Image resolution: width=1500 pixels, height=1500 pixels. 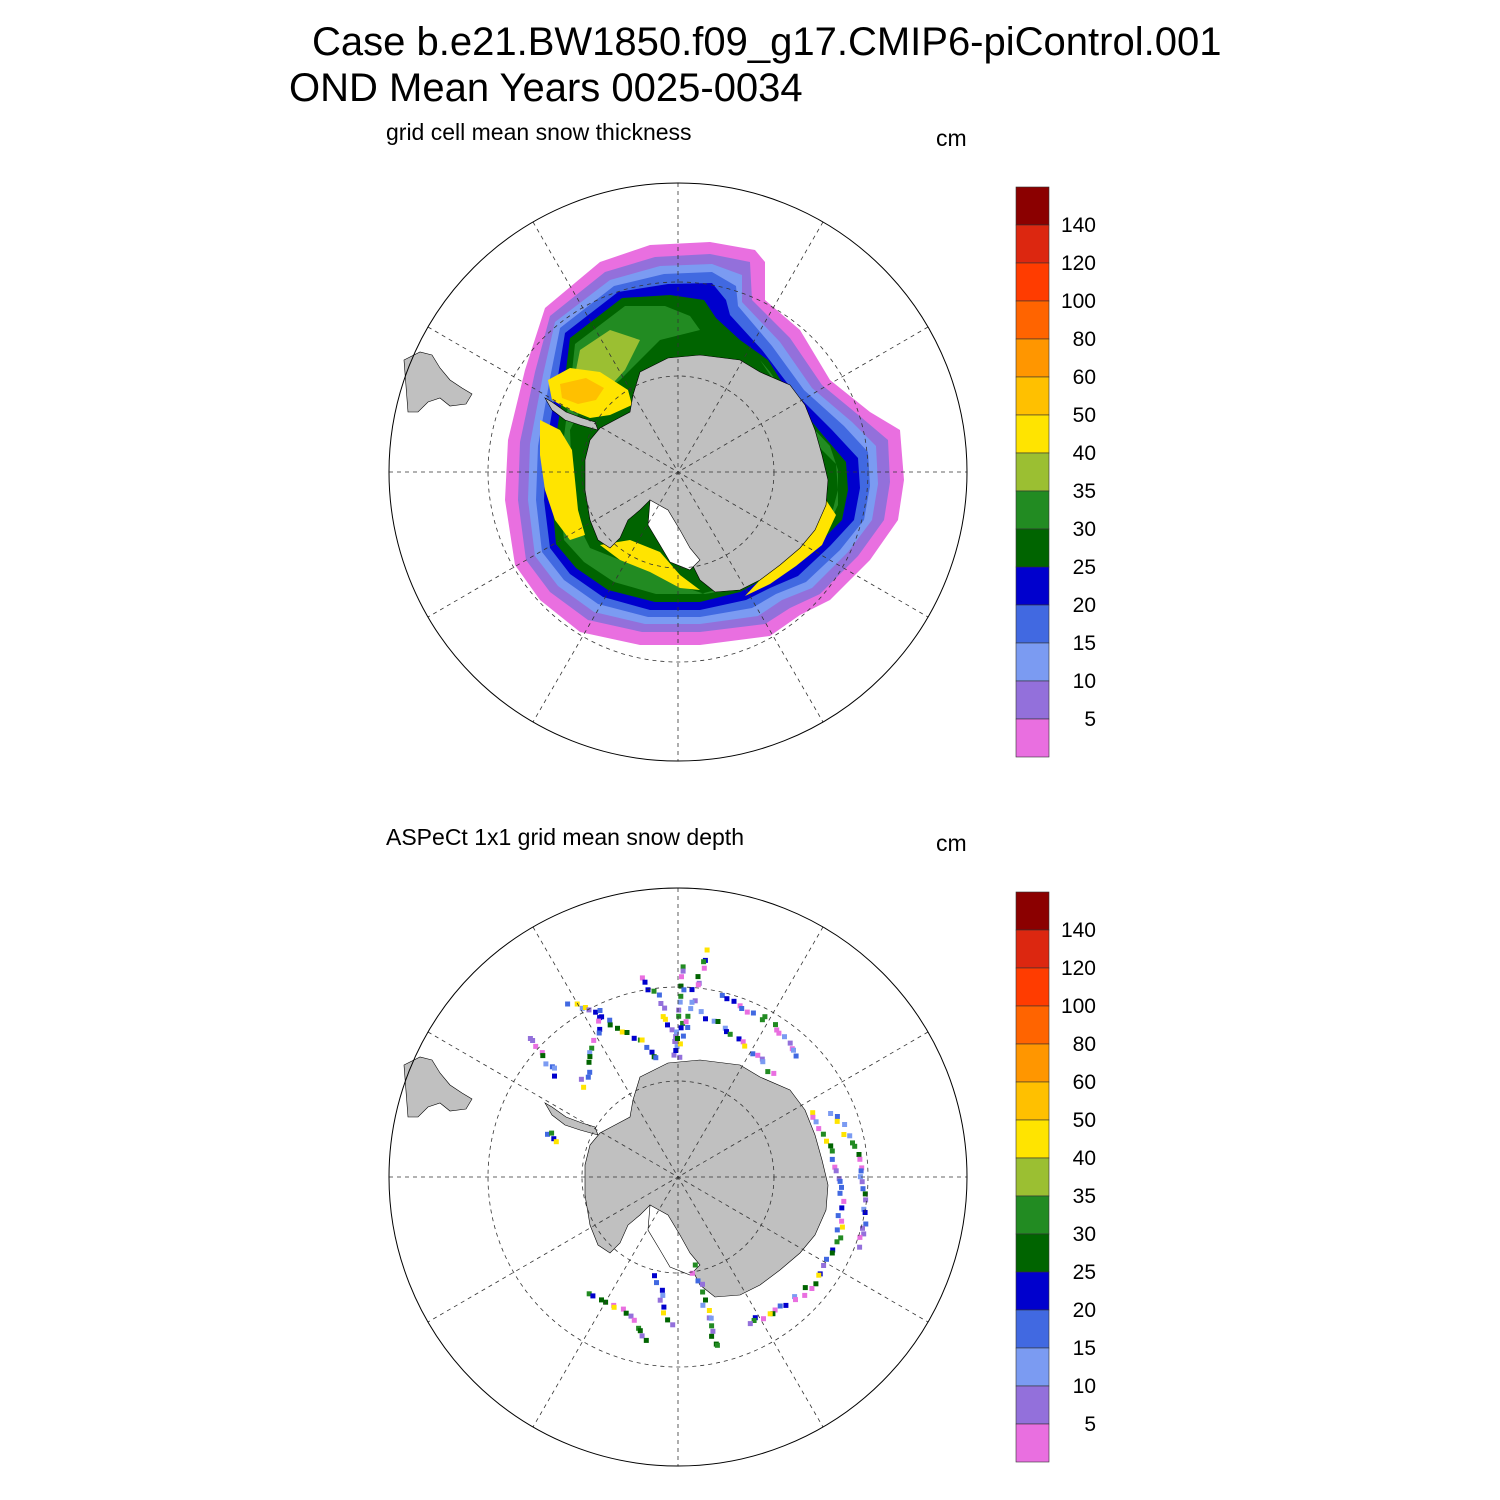 I want to click on ross-sea-notch, so click(x=674, y=535).